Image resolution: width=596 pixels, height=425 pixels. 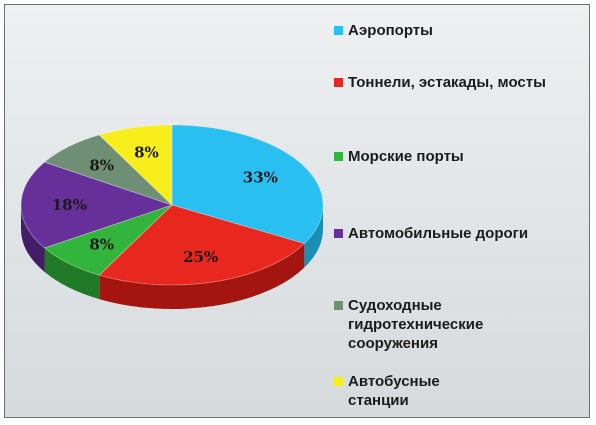 What do you see at coordinates (441, 30) in the screenshot?
I see `legend-item-airports: Аэропорты` at bounding box center [441, 30].